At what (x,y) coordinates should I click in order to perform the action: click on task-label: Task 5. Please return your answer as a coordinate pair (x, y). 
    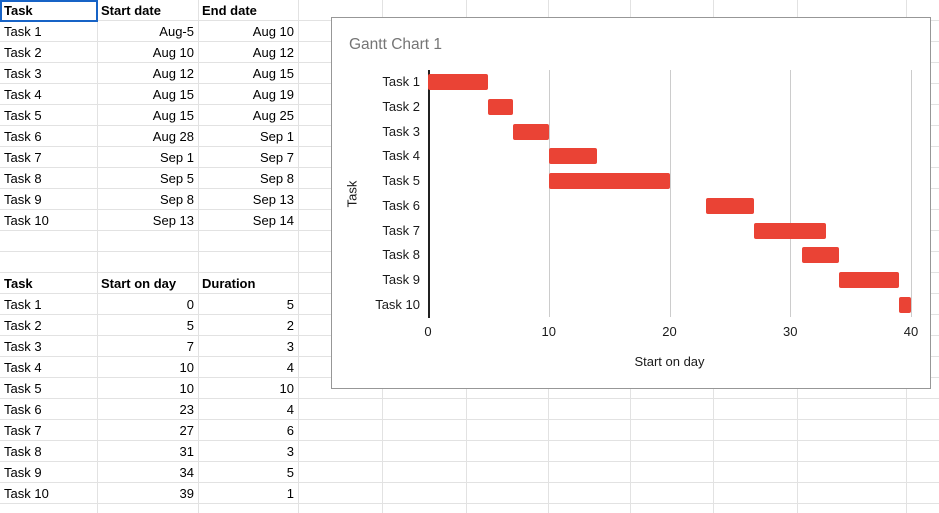
    Looking at the image, I should click on (401, 181).